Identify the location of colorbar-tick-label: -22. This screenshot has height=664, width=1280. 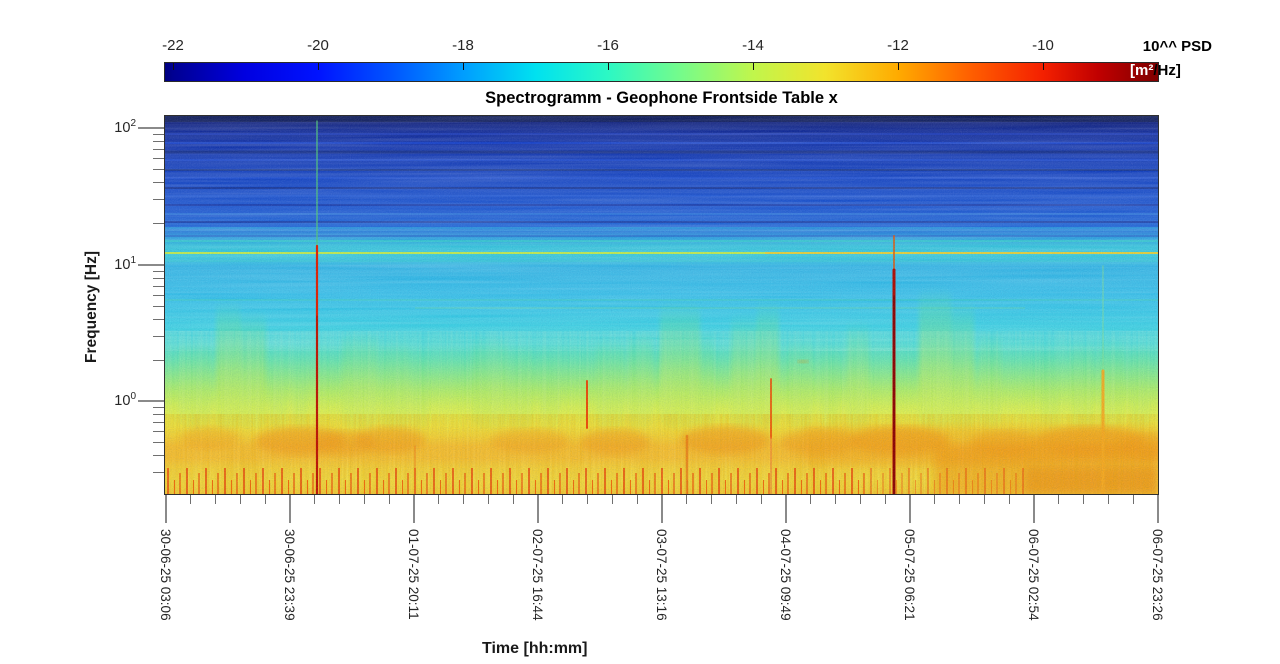
(173, 45).